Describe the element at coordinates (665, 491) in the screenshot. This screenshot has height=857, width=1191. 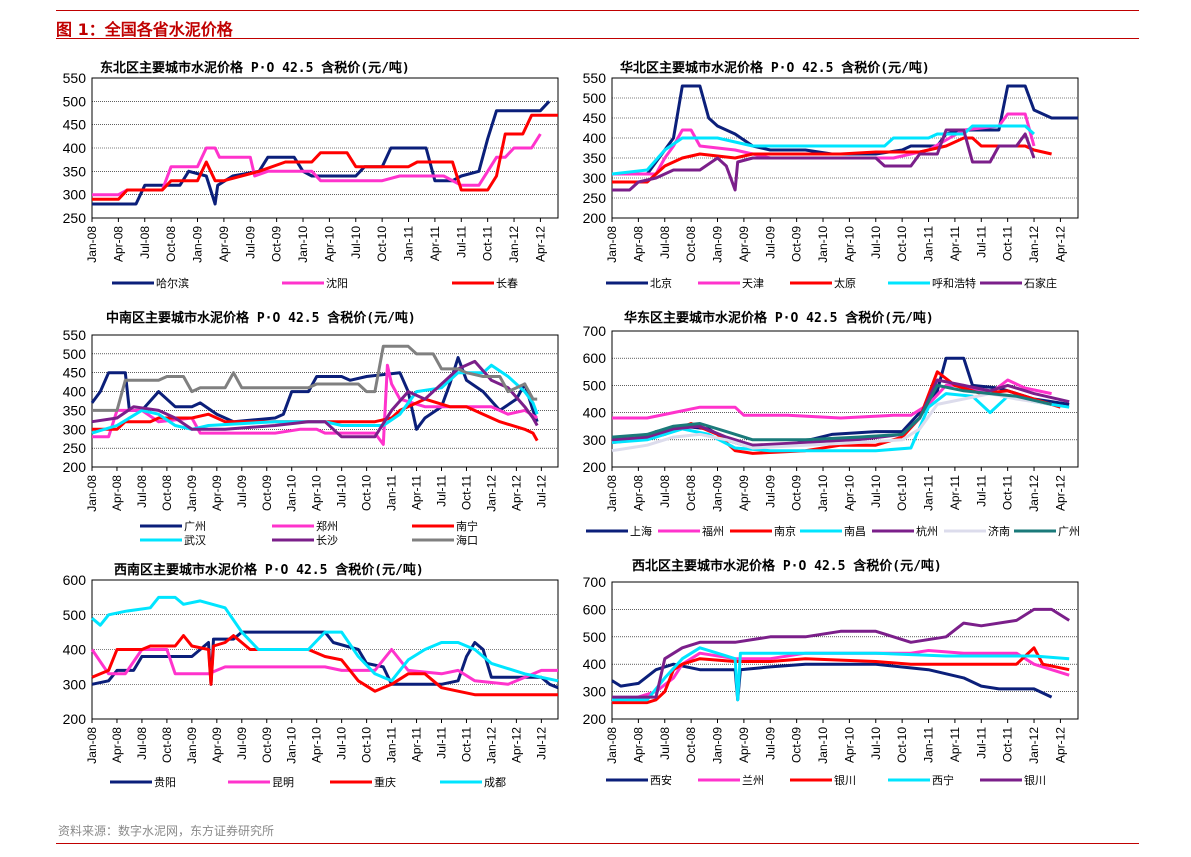
I see `x-tick-label: Jul-08` at that location.